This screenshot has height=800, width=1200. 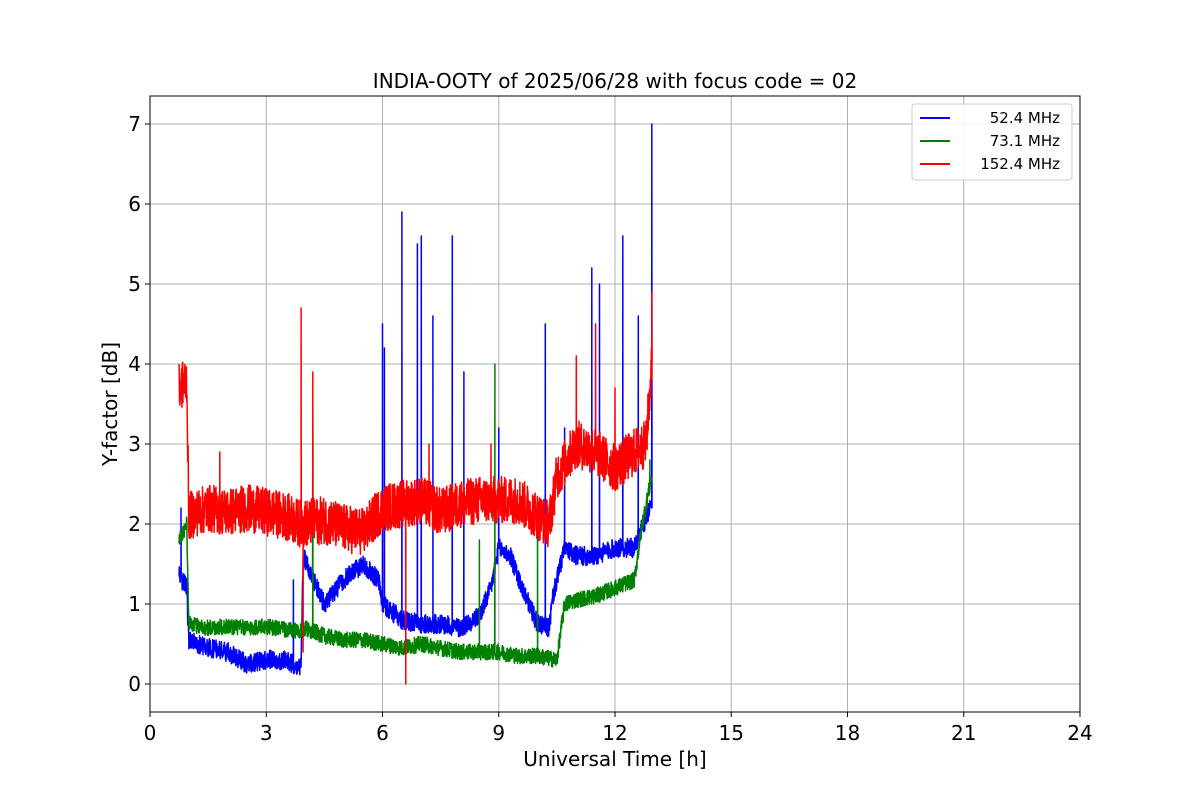 I want to click on x-tick-label: 24, so click(x=1079, y=733).